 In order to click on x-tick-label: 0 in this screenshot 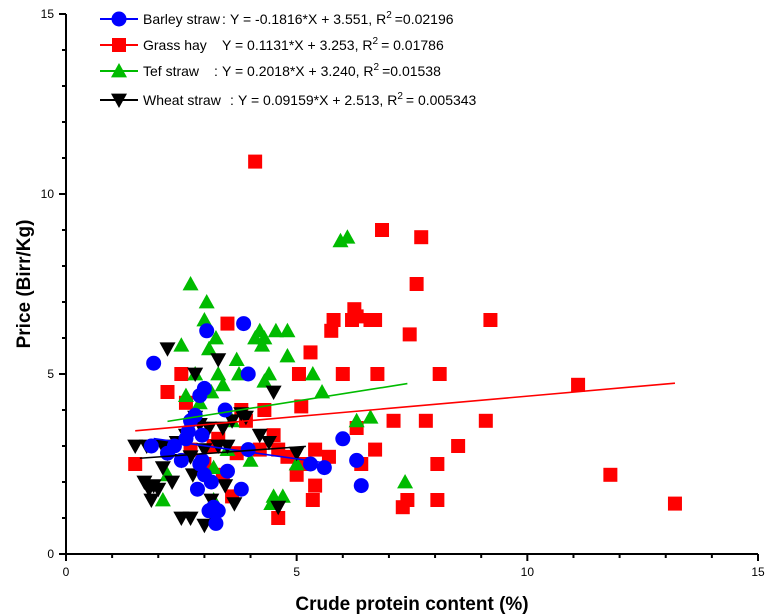, I will do `click(66, 572)`.